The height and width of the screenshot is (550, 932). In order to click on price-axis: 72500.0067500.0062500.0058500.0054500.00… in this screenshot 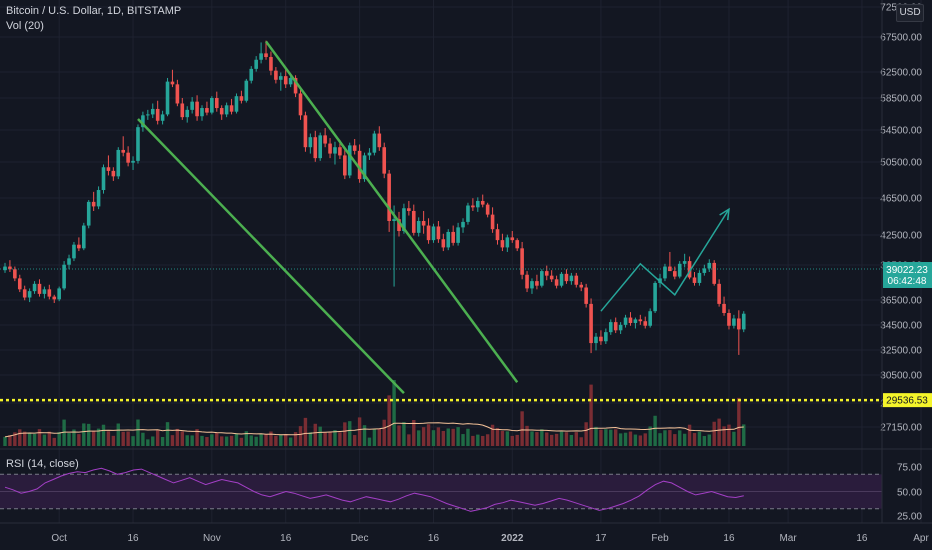, I will do `click(901, 261)`.